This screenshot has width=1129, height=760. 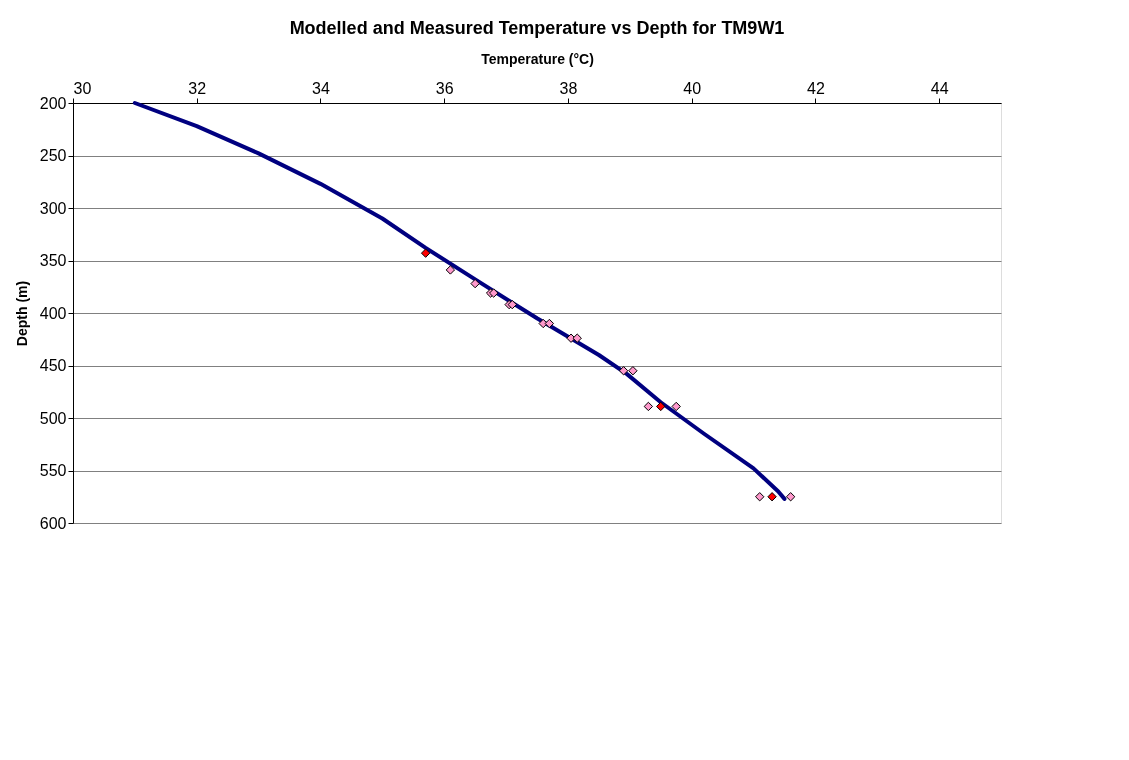 What do you see at coordinates (53, 470) in the screenshot?
I see `y-tick-label: 550` at bounding box center [53, 470].